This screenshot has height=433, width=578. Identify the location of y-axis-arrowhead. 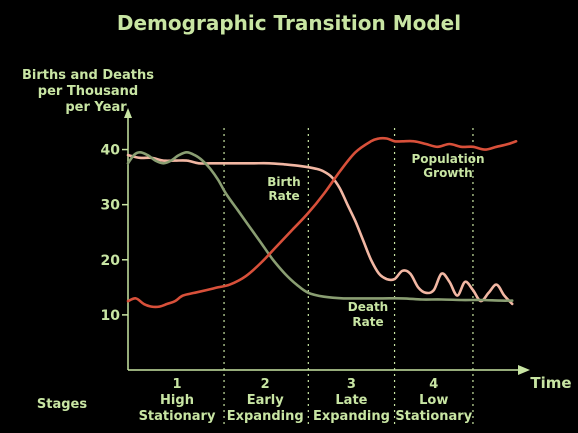
(128, 113).